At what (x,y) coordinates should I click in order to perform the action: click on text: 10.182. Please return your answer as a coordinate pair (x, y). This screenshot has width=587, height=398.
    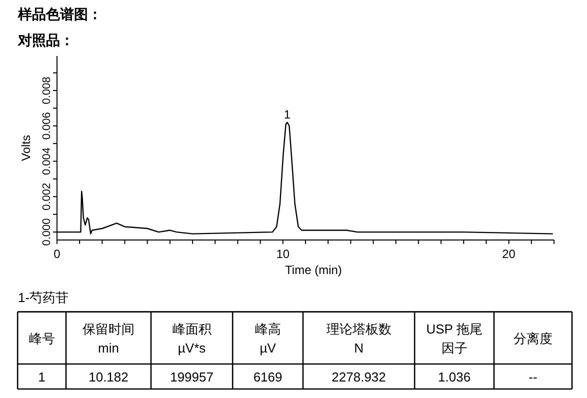
    Looking at the image, I should click on (108, 377).